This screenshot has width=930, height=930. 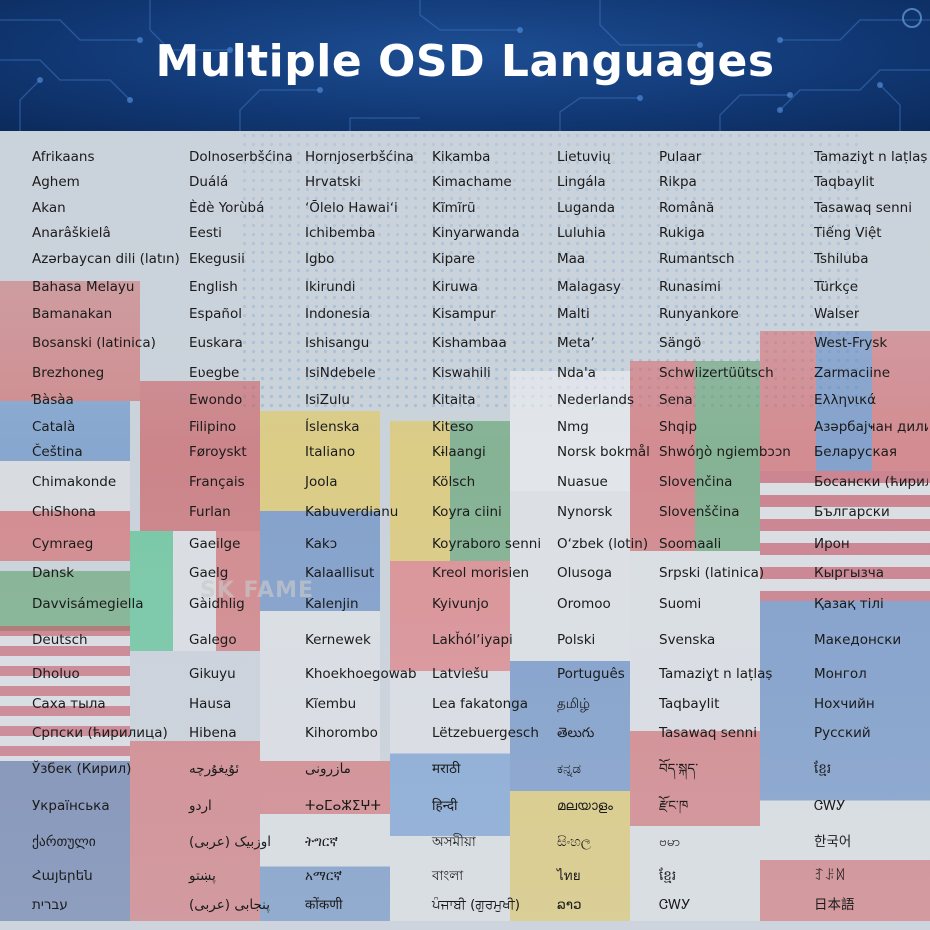 I want to click on language-item: Nmg, so click(x=573, y=427).